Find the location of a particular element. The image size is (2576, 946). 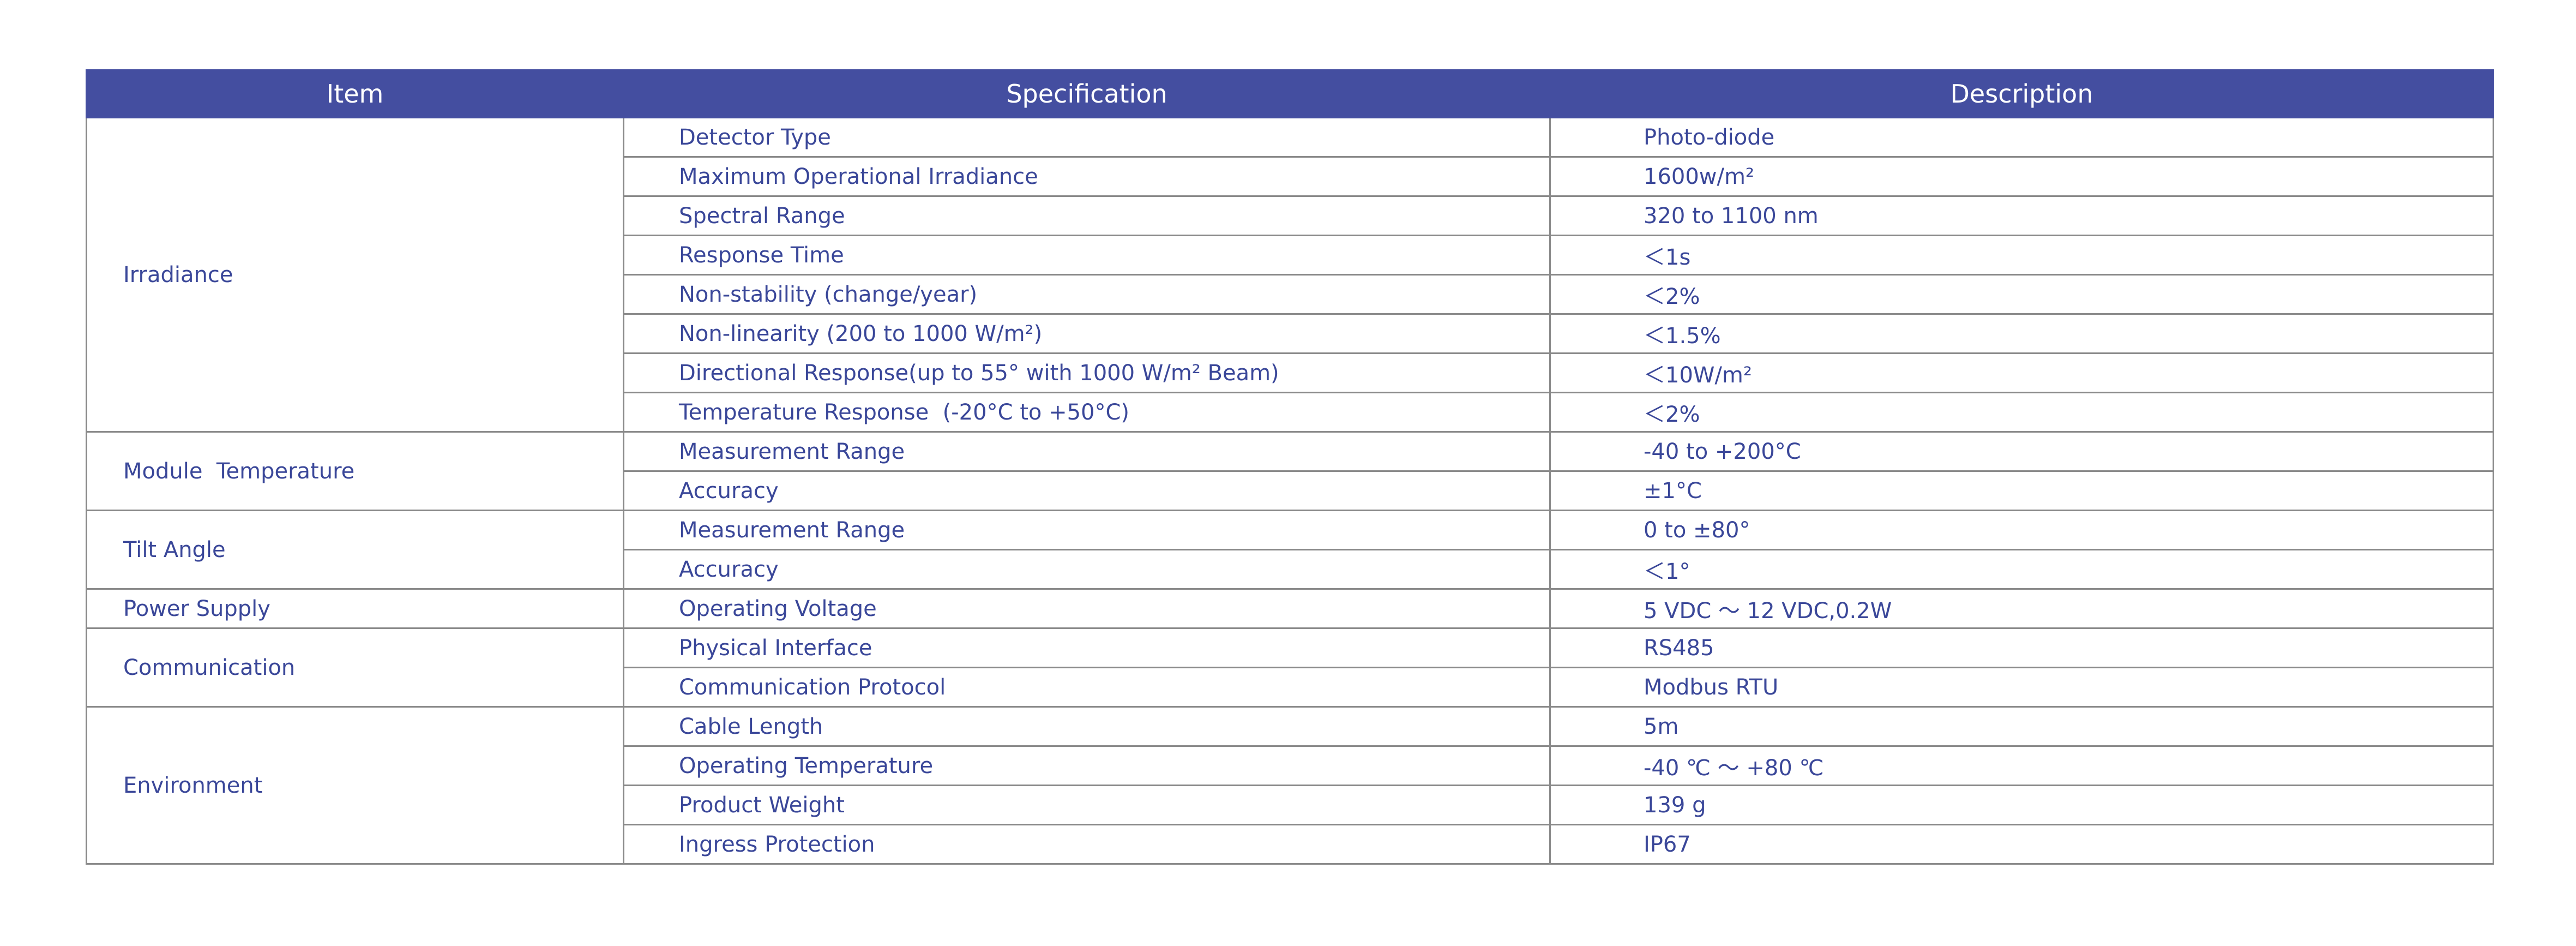

desc-cell: -40 to +200°C is located at coordinates (2021, 451).